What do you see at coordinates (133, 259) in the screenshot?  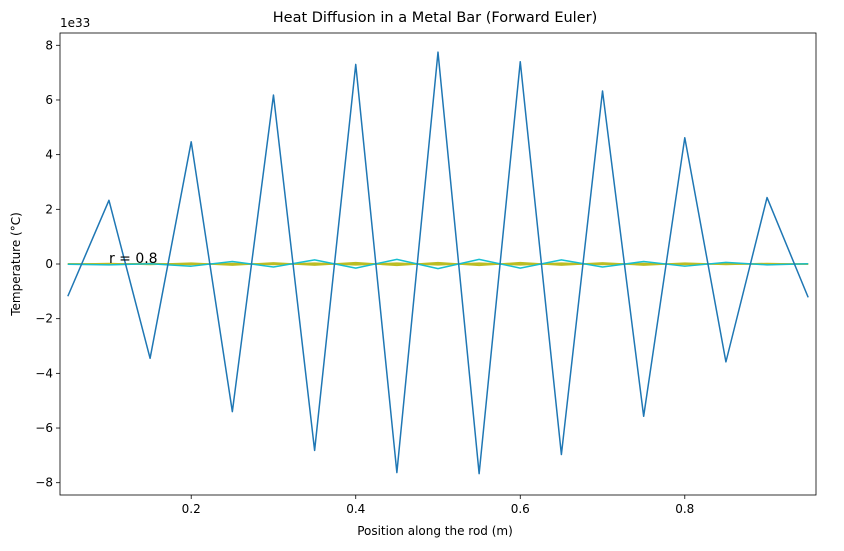 I see `annotation-text: r = 0.8` at bounding box center [133, 259].